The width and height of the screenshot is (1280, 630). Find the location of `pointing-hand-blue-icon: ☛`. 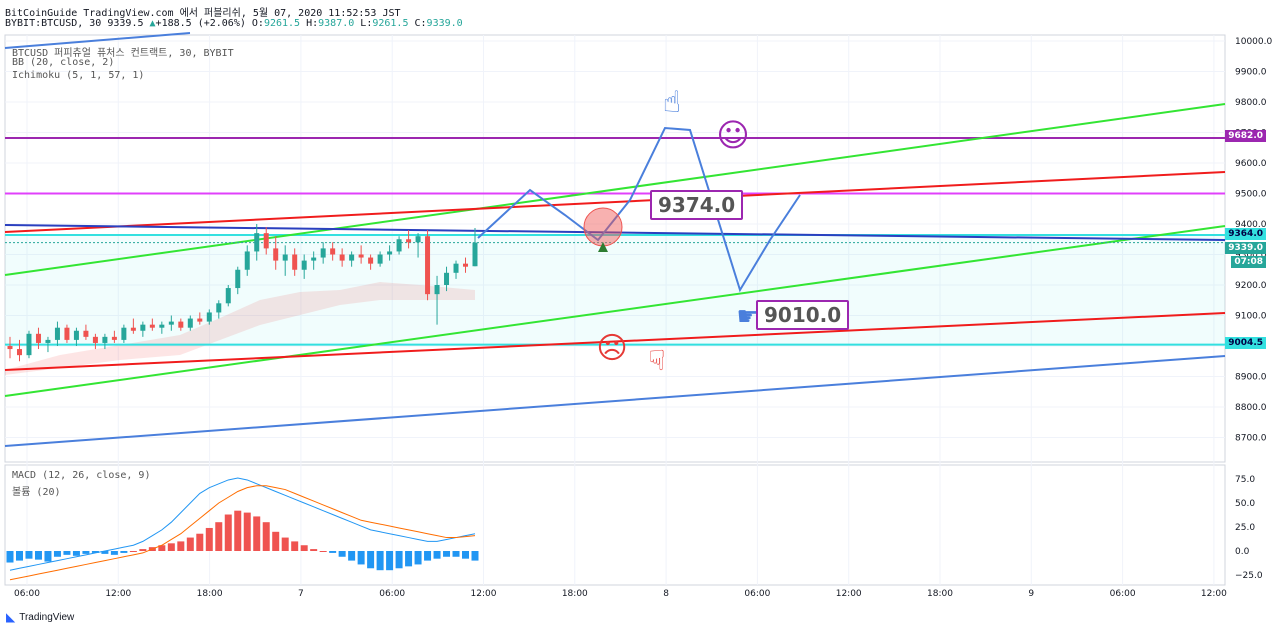

pointing-hand-blue-icon: ☛ is located at coordinates (747, 317).